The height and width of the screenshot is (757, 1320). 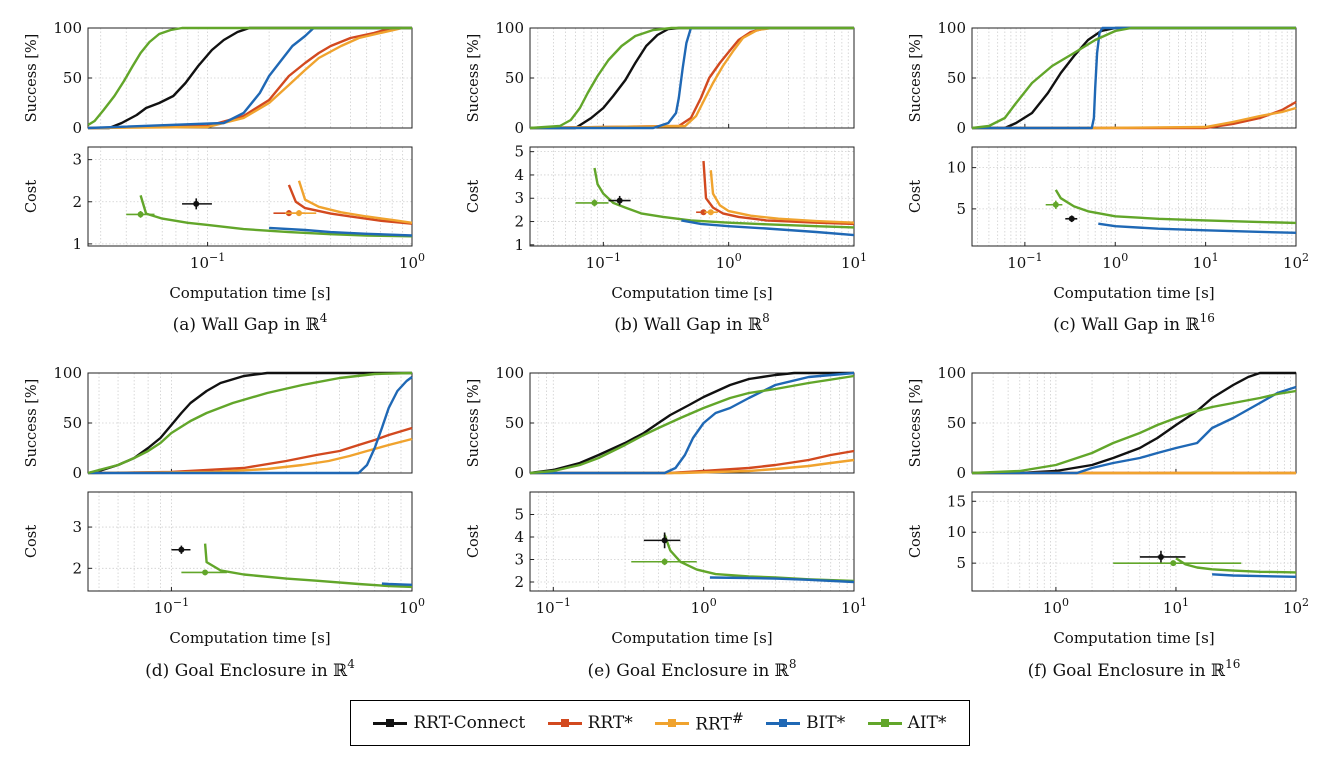 What do you see at coordinates (351, 664) in the screenshot?
I see `caption-superscript: 4` at bounding box center [351, 664].